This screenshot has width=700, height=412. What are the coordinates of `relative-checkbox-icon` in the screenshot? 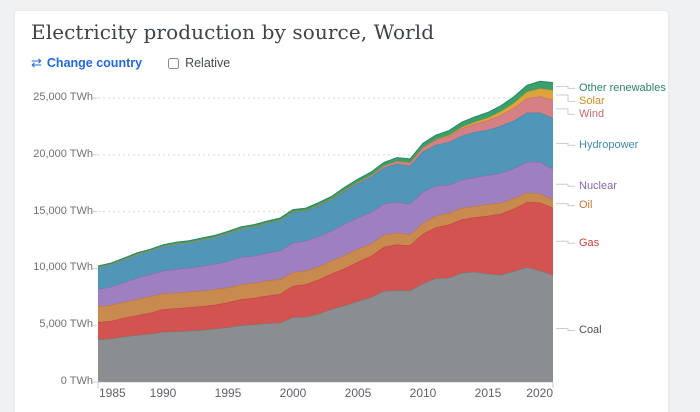 It's located at (174, 63).